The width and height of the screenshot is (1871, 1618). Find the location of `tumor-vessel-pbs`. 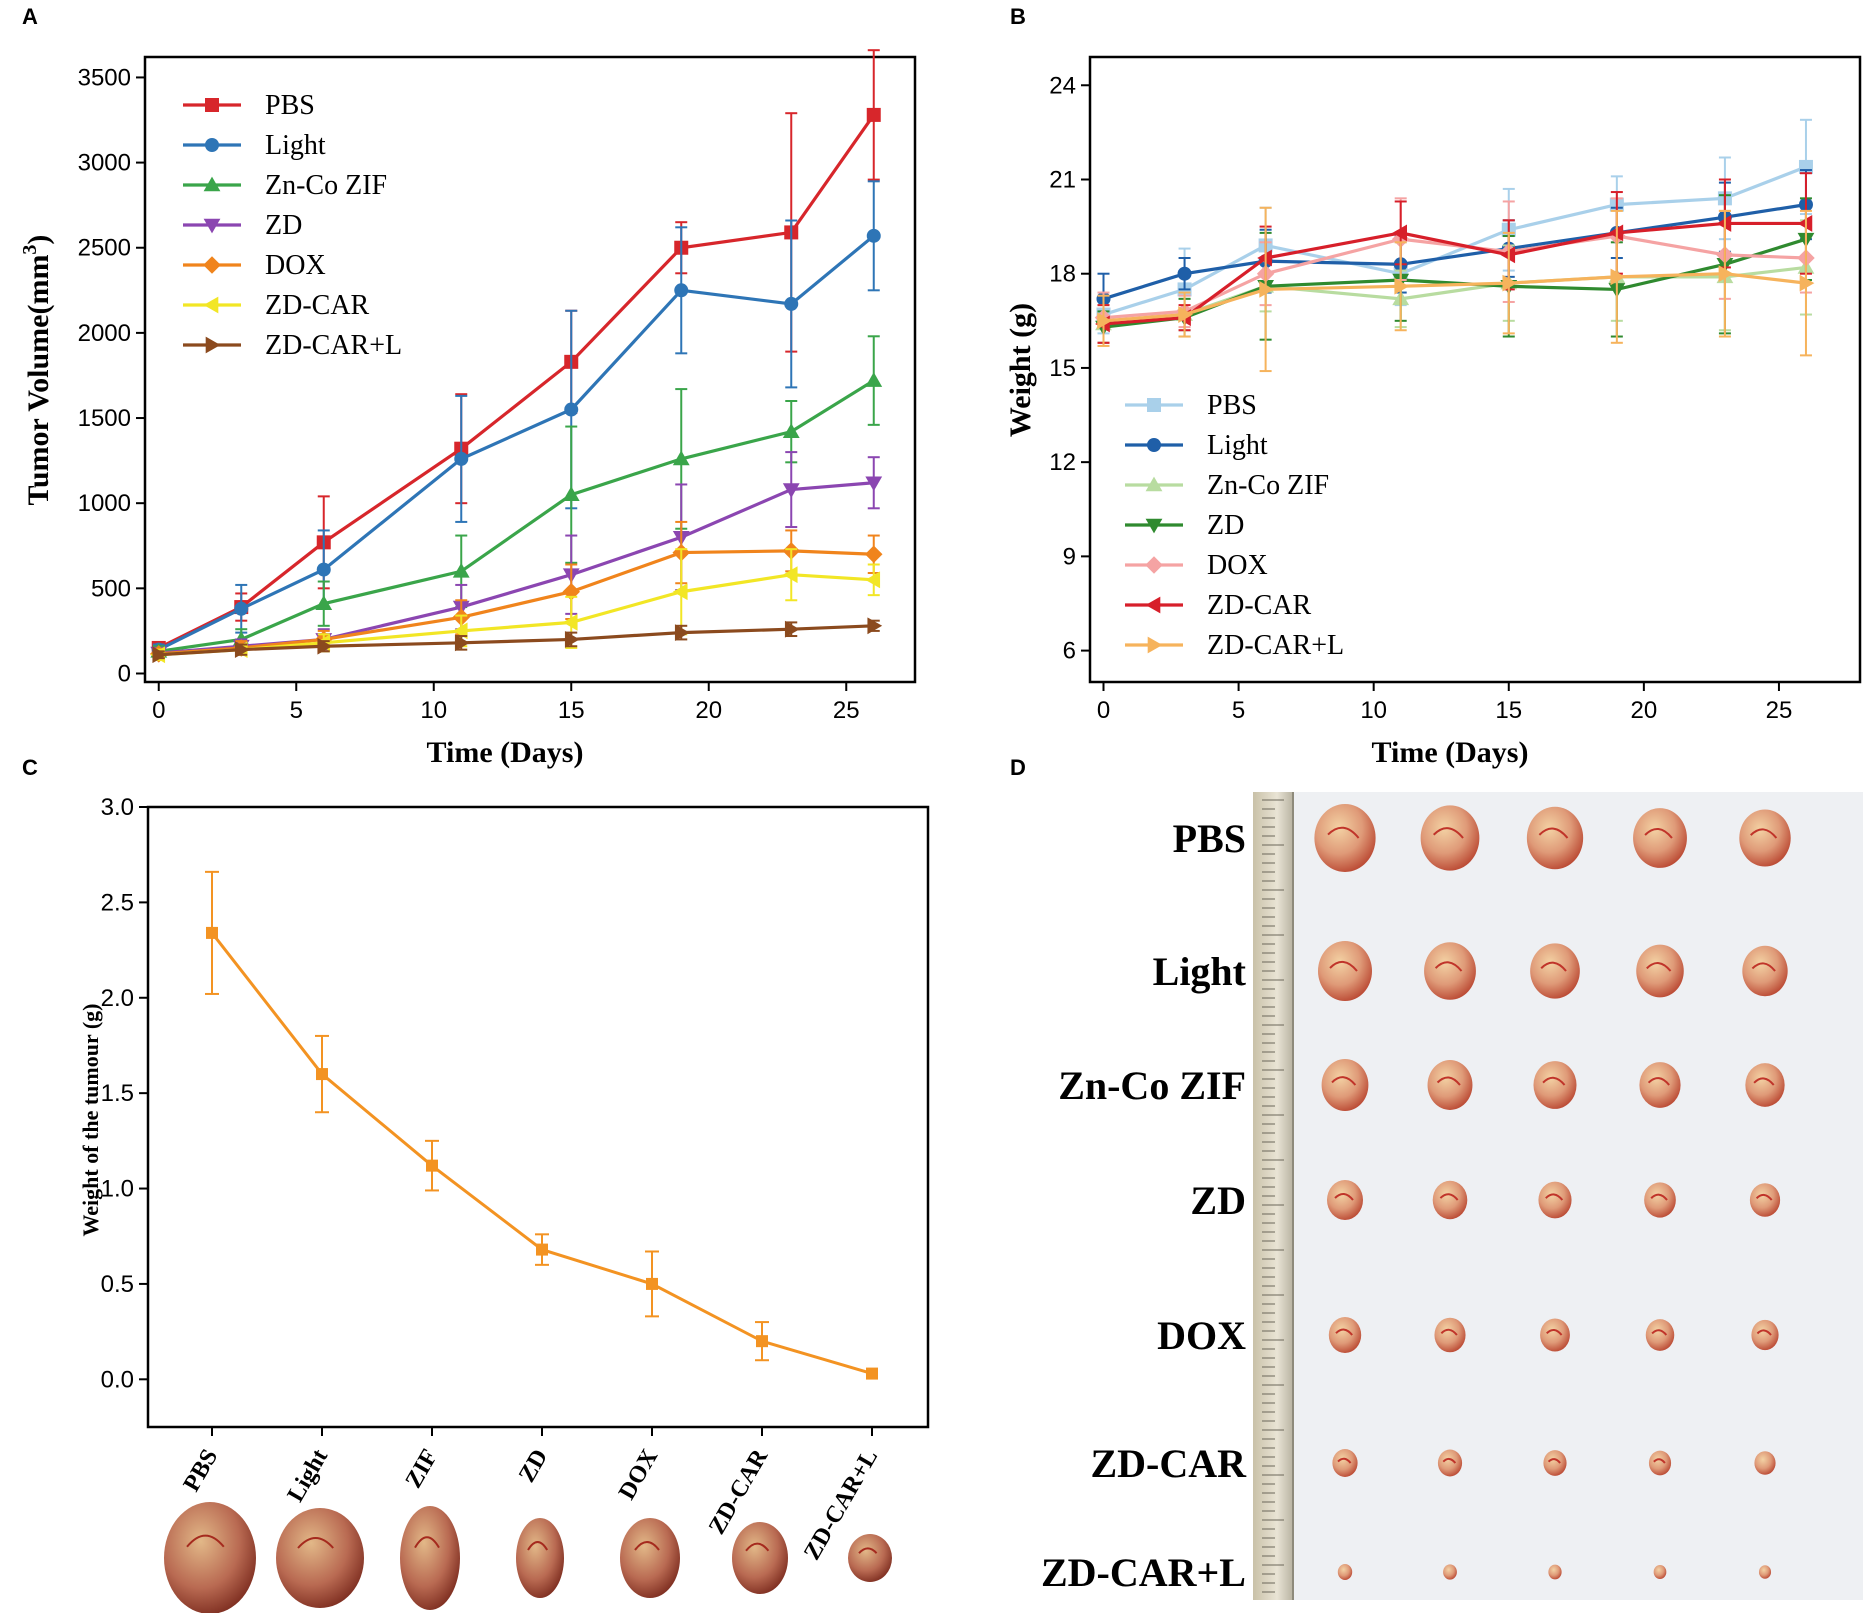

tumor-vessel-pbs is located at coordinates (205, 1541).